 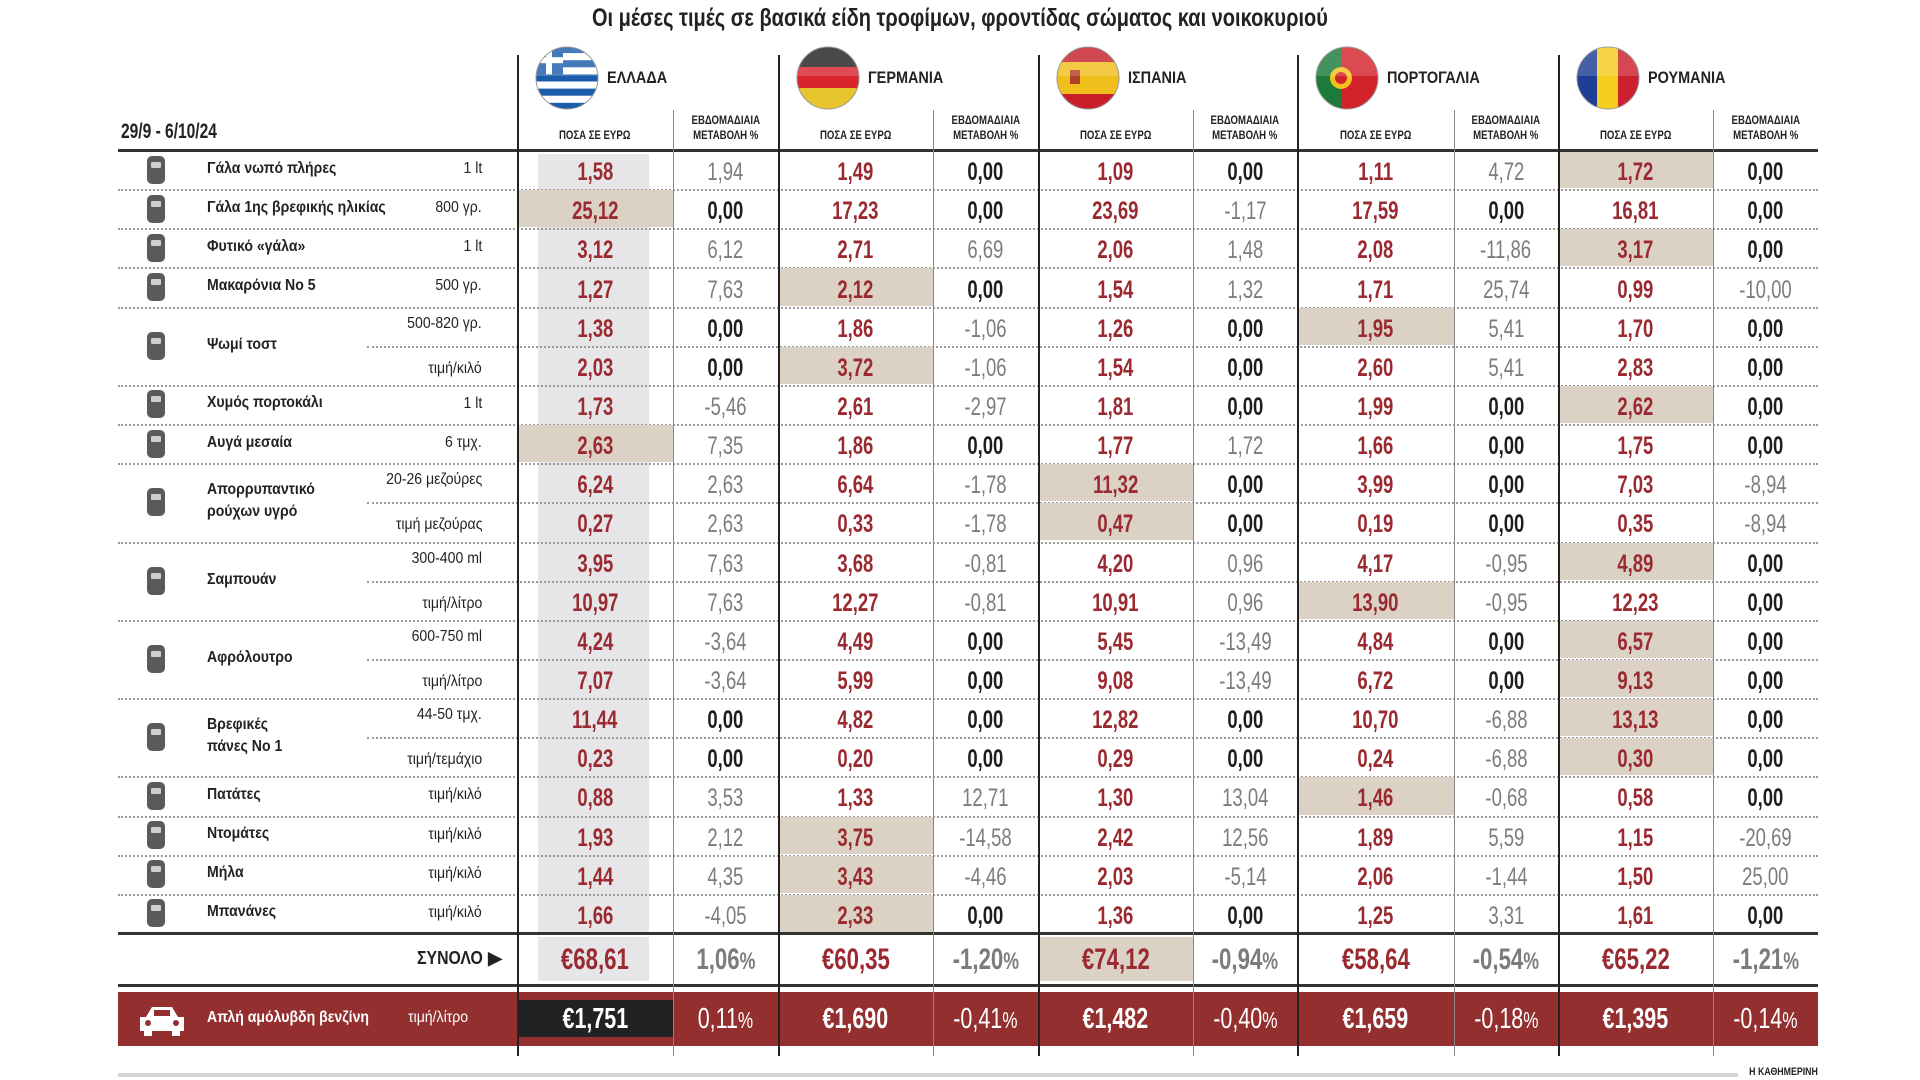 What do you see at coordinates (1506, 250) in the screenshot?
I see `change-cell-text: -11,86` at bounding box center [1506, 250].